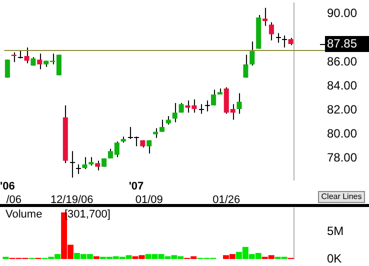 Image resolution: width=369 pixels, height=266 pixels. What do you see at coordinates (24, 214) in the screenshot?
I see `chart-title: Volume` at bounding box center [24, 214].